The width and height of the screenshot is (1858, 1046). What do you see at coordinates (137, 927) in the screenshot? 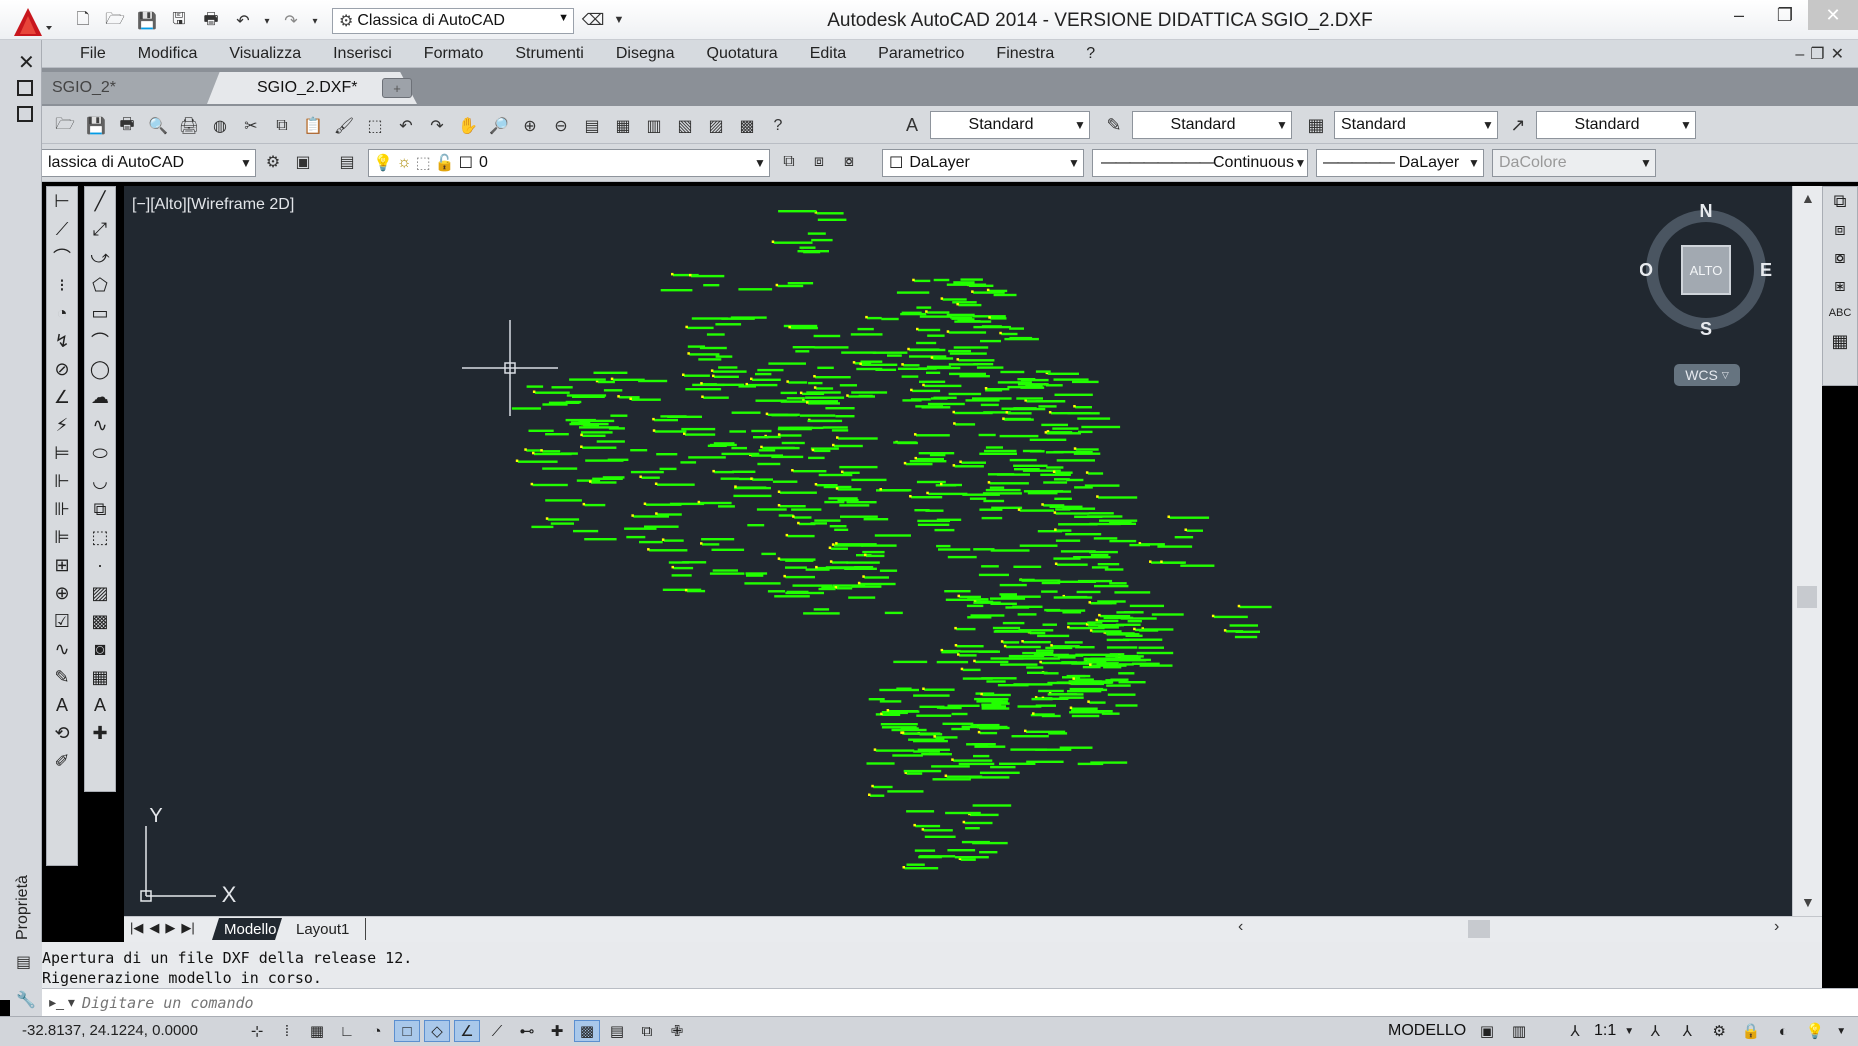
I see `first-layout-icon: |◀` at bounding box center [137, 927].